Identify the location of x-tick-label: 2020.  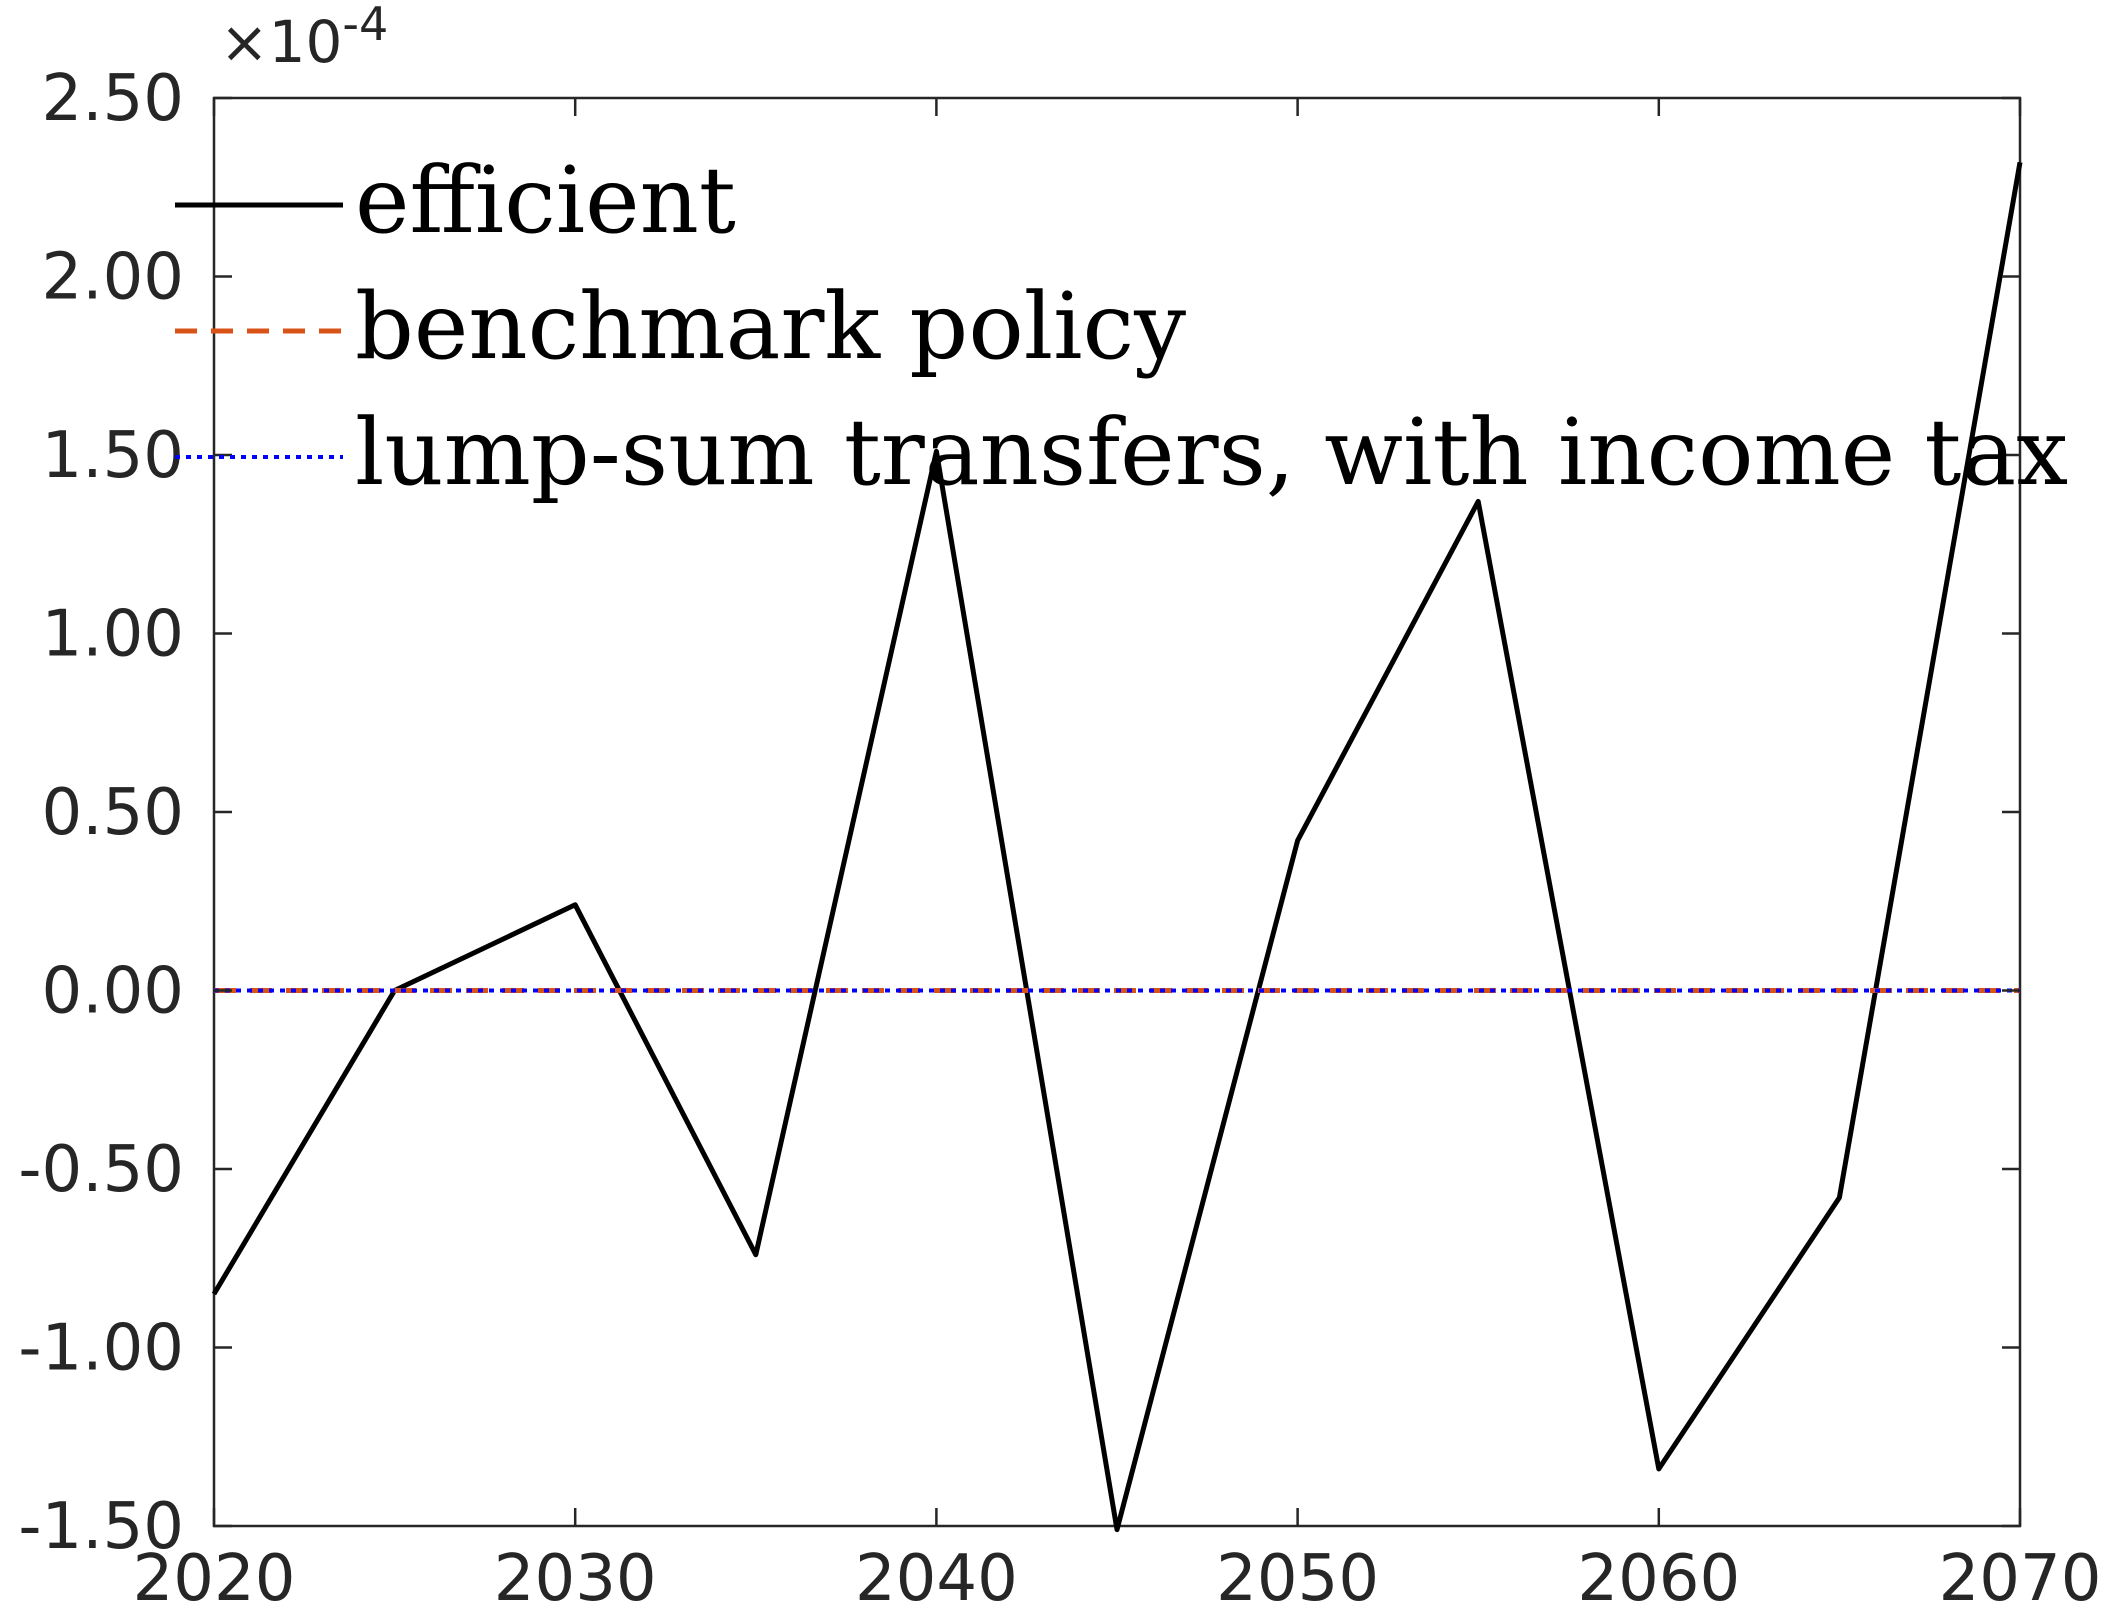
(214, 1579).